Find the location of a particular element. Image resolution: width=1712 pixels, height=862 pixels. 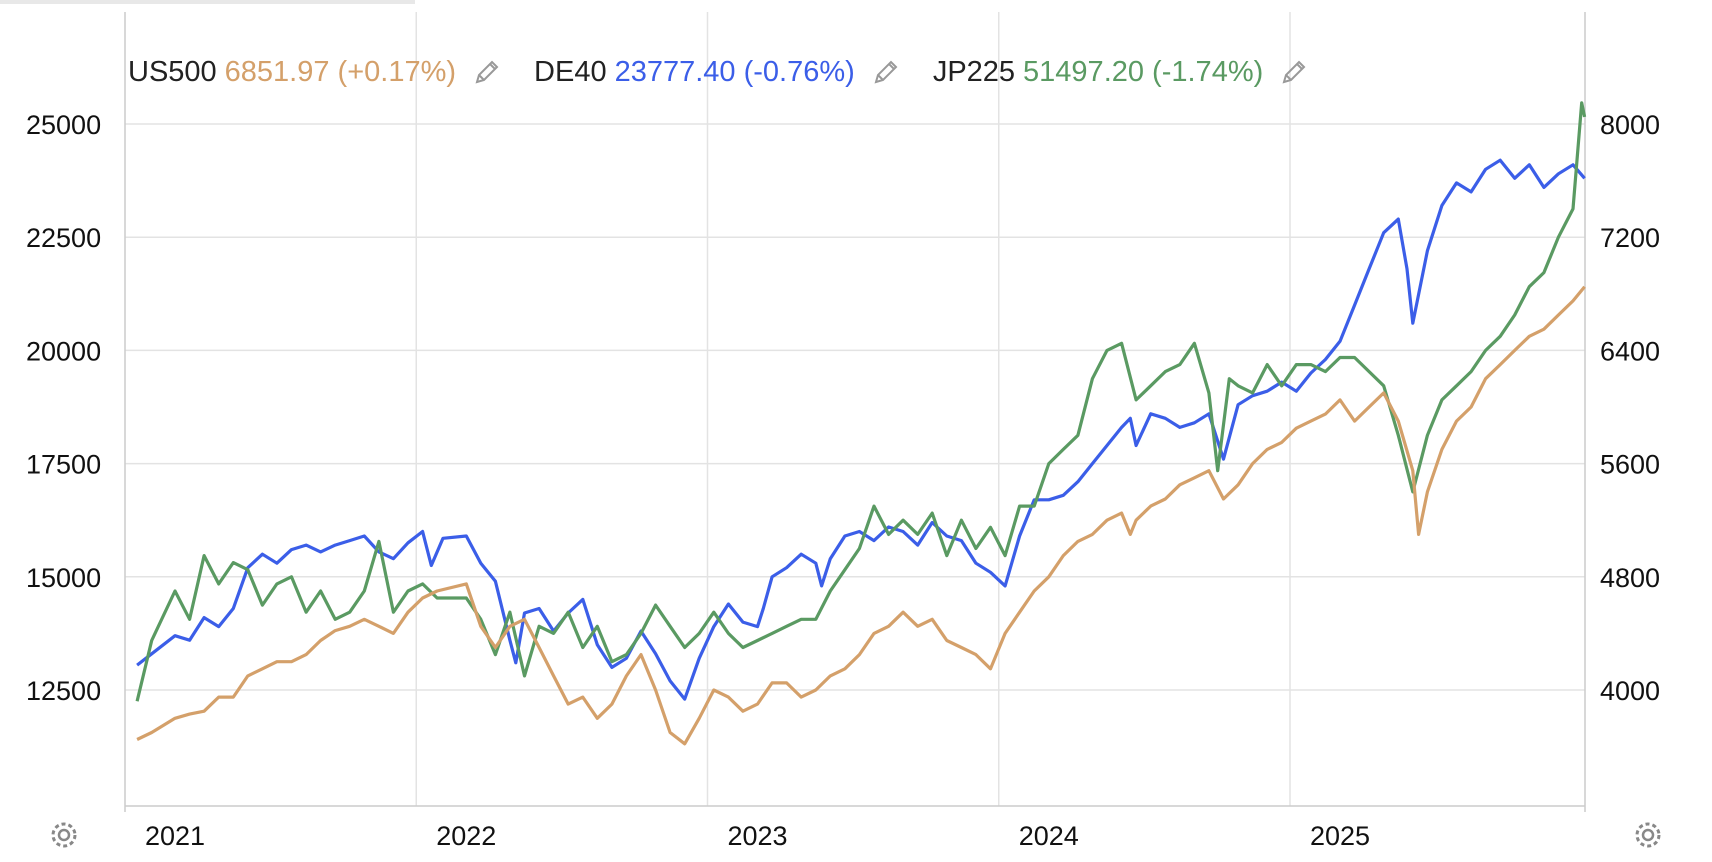

x-tick-label: 2024 is located at coordinates (1049, 836).